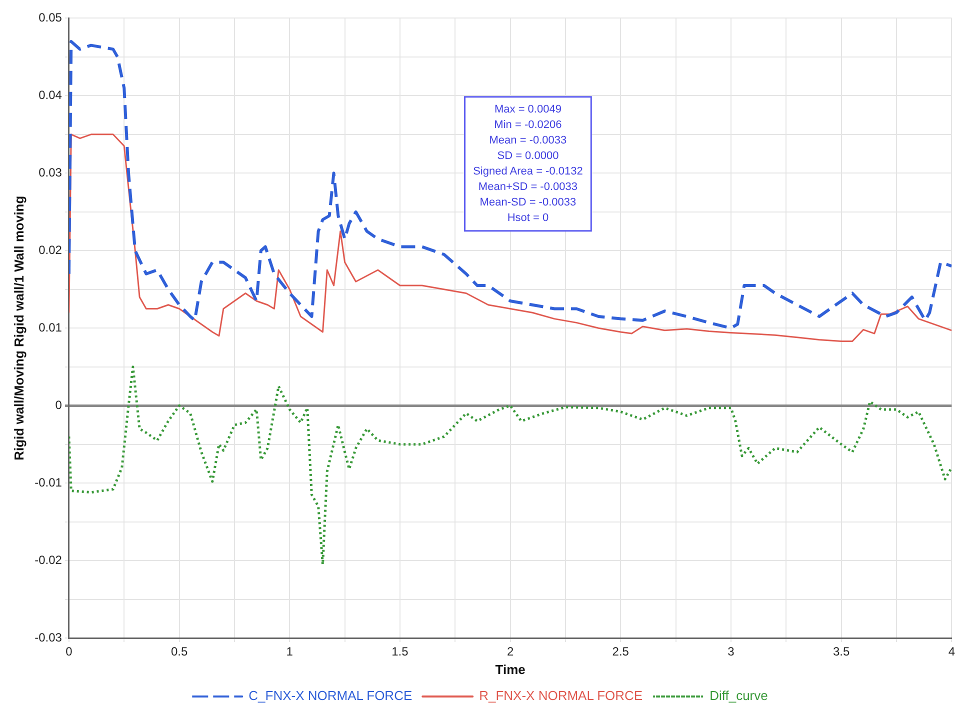 The width and height of the screenshot is (964, 723). Describe the element at coordinates (48, 559) in the screenshot. I see `y-tick-label: -0.02` at that location.